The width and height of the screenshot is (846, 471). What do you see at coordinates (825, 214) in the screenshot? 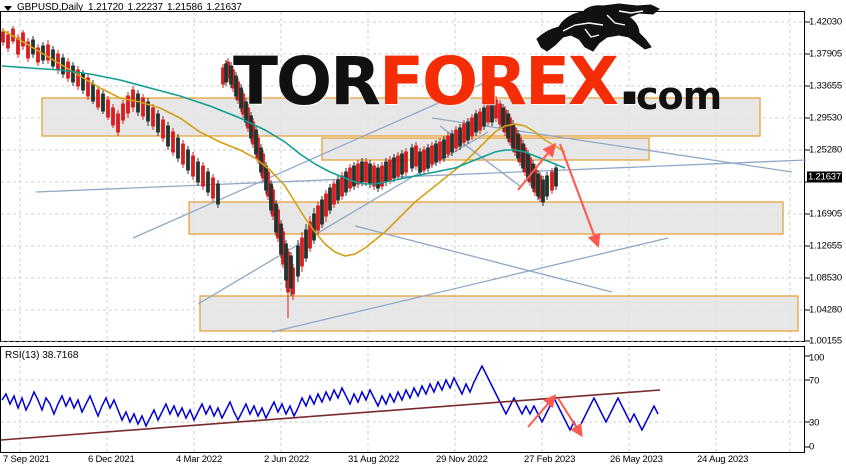
I see `price-tick-6: 1.16905` at bounding box center [825, 214].